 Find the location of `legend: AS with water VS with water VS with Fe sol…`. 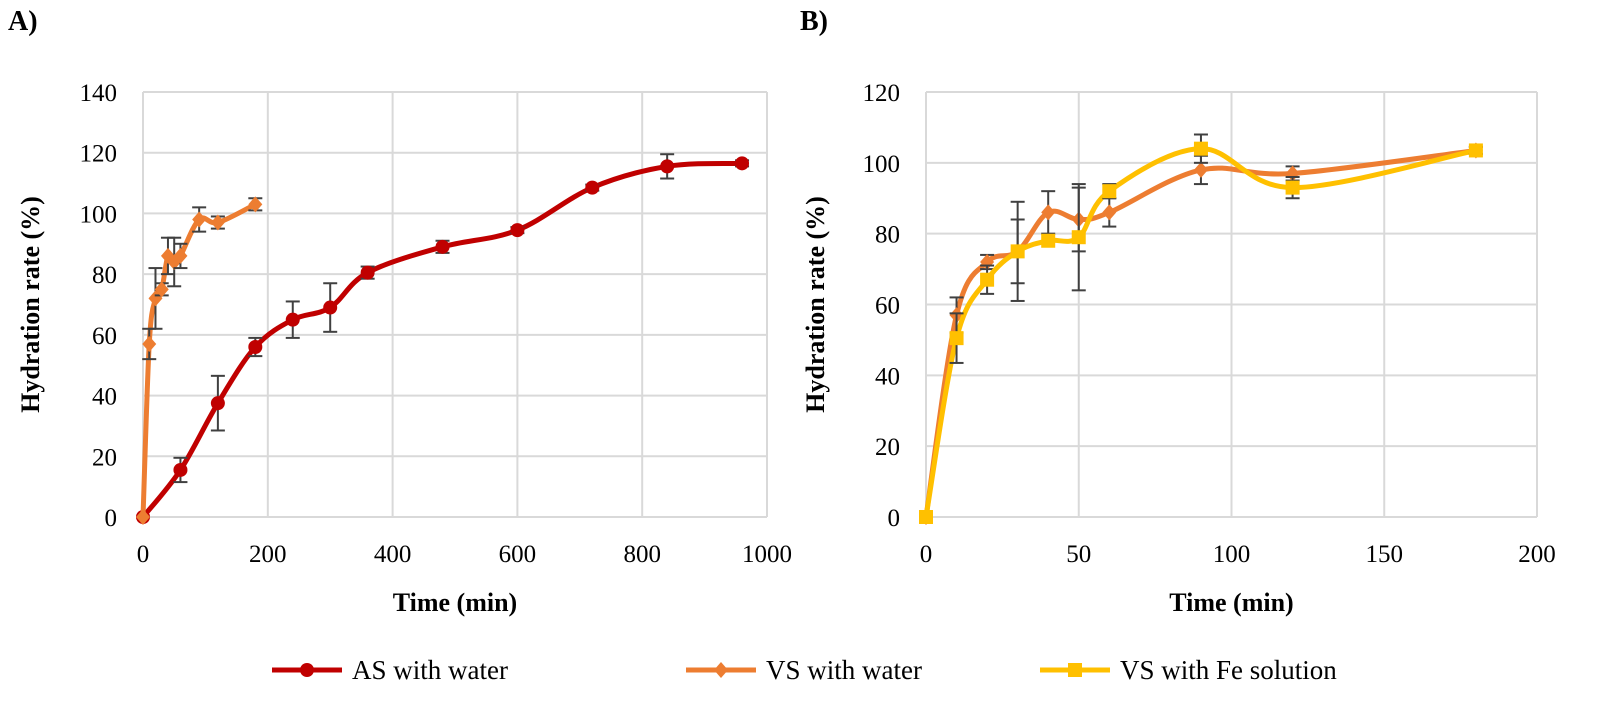

legend: AS with water VS with water VS with Fe sol… is located at coordinates (804, 670).